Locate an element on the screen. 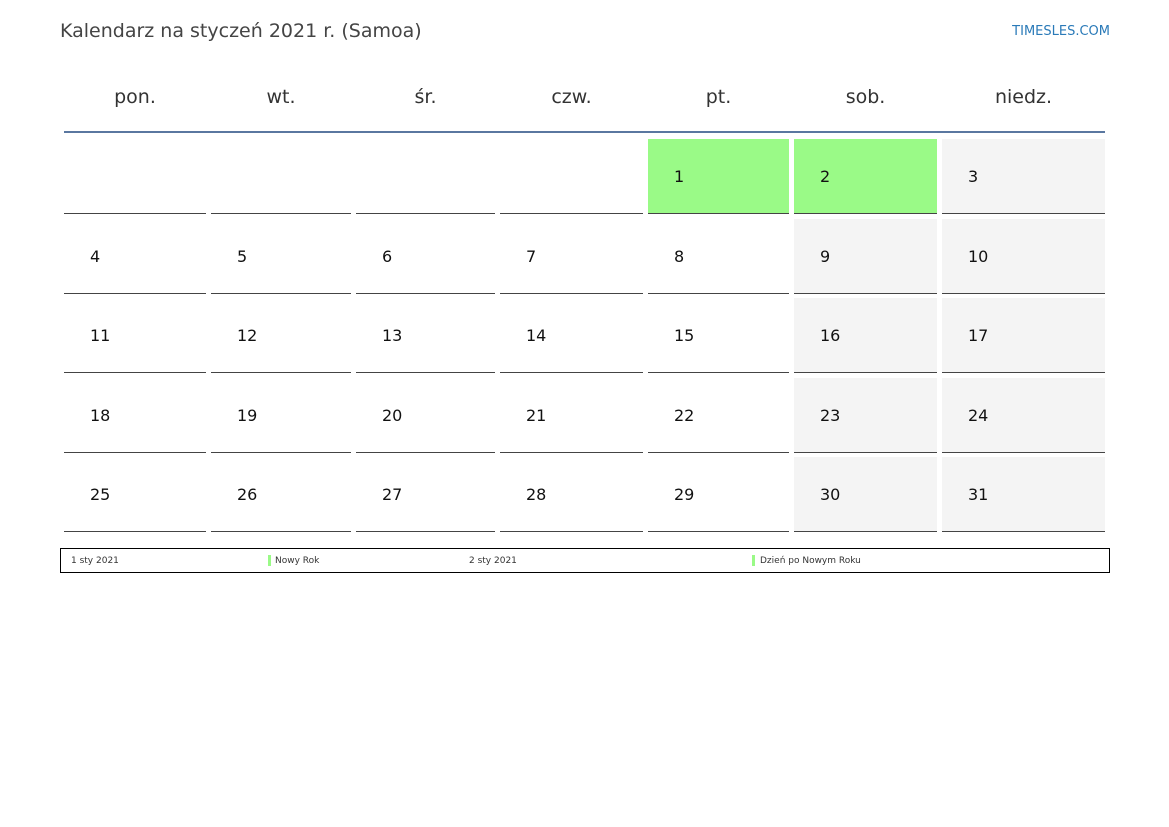 The width and height of the screenshot is (1169, 827). day-cell: 3 is located at coordinates (1023, 176).